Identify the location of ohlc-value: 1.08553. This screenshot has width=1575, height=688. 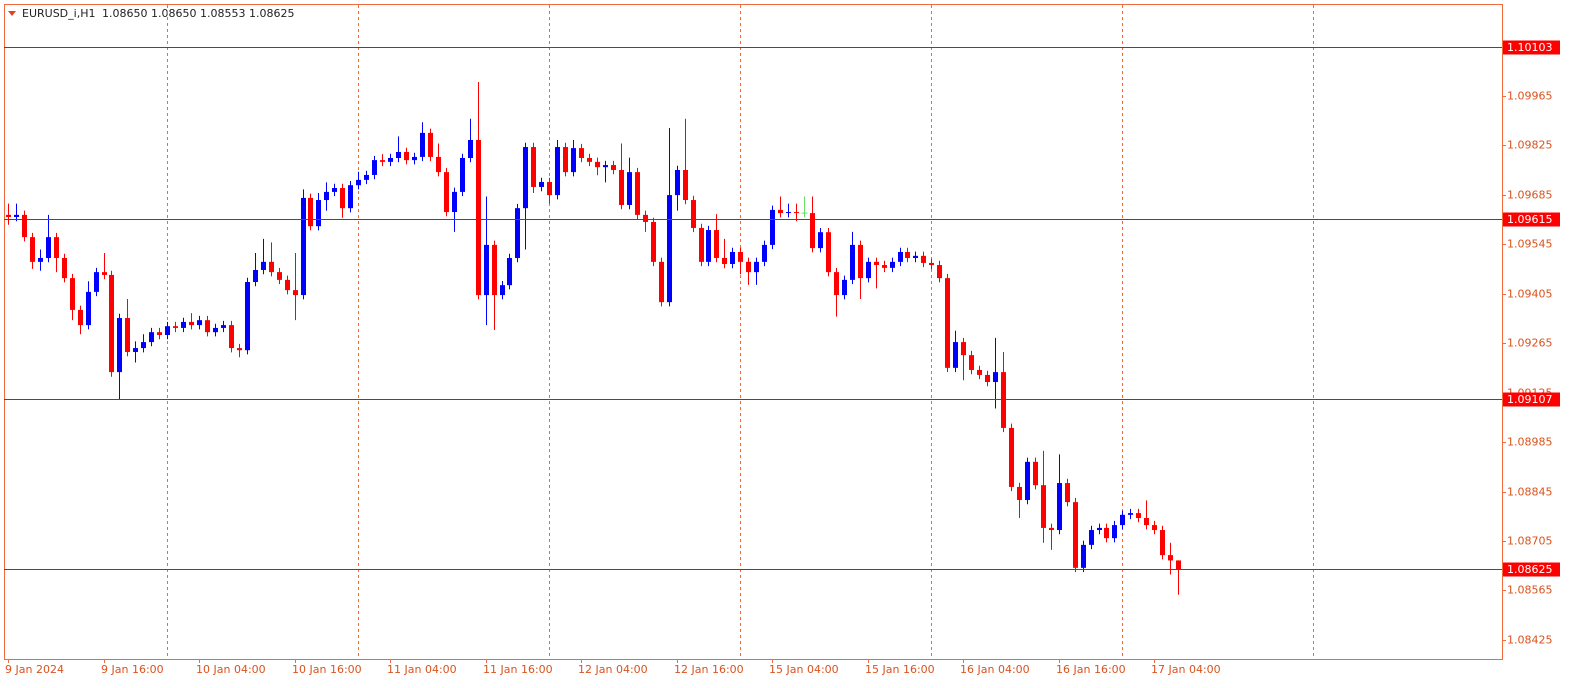
(223, 13).